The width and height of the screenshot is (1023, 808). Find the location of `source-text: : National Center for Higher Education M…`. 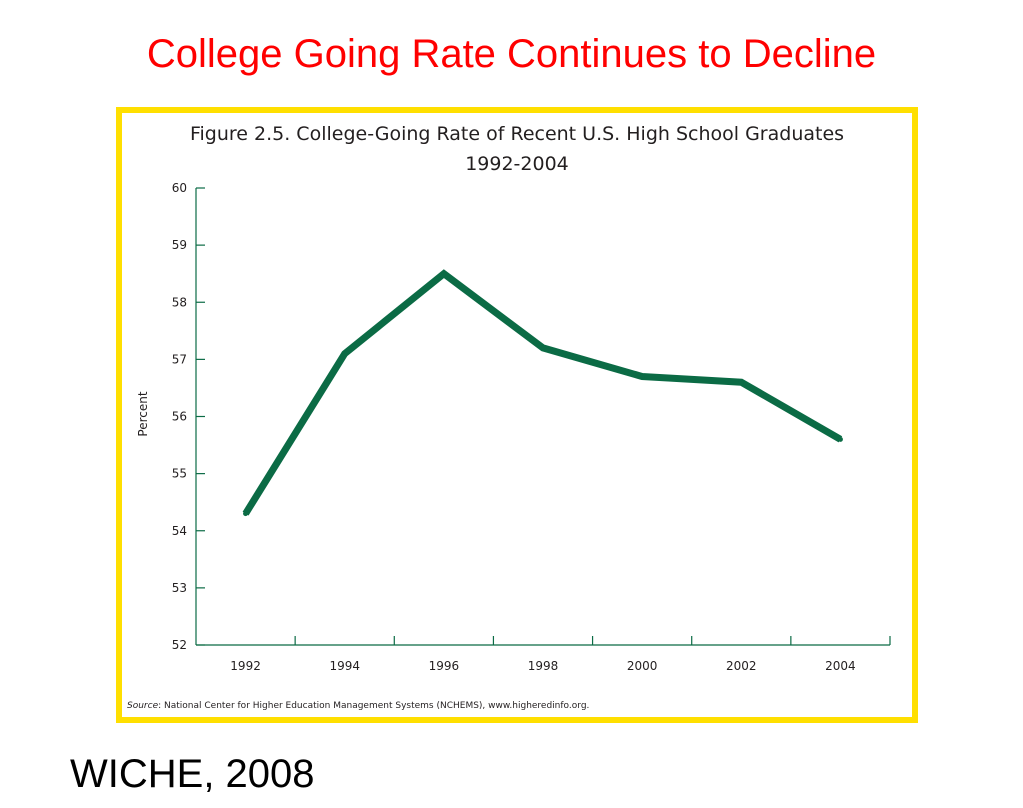

source-text: : National Center for Higher Education M… is located at coordinates (373, 706).